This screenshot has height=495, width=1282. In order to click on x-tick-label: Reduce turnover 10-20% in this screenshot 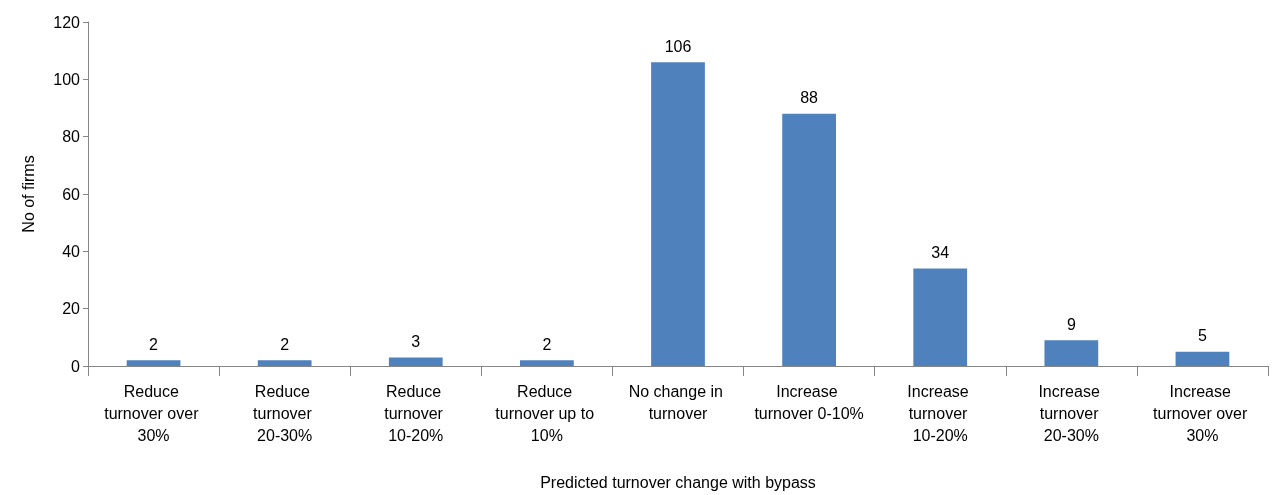, I will do `click(416, 413)`.